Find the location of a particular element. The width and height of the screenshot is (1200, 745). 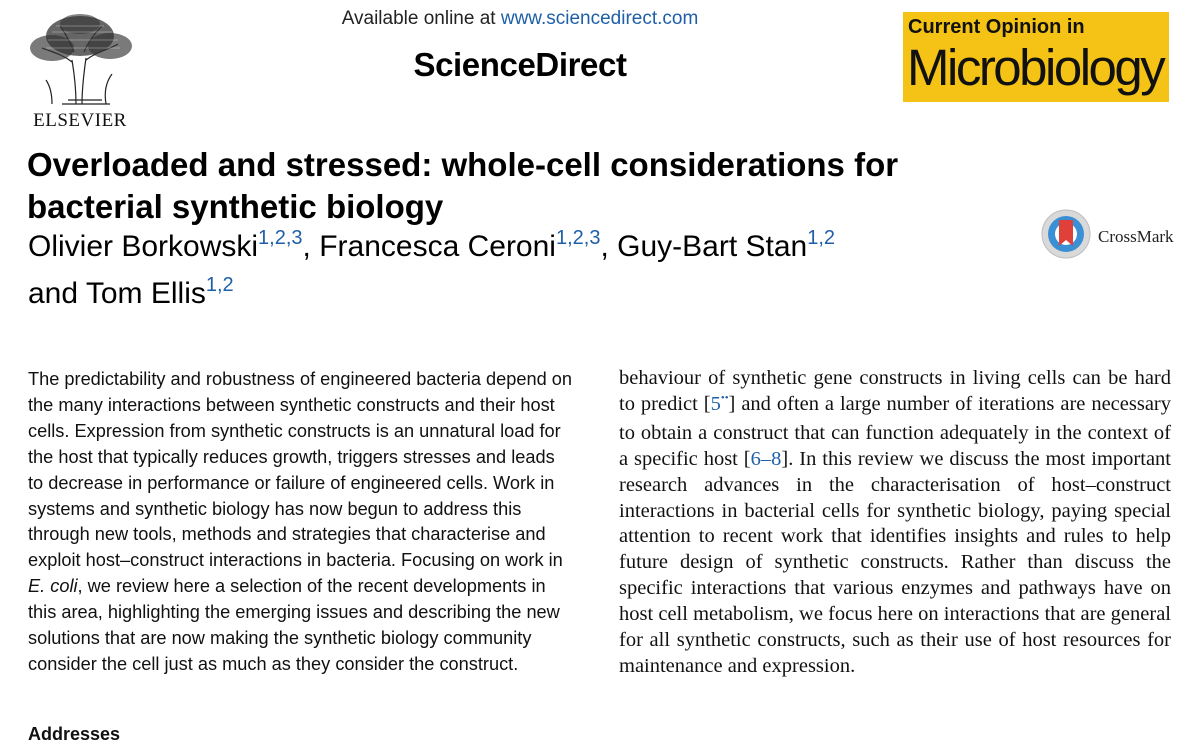

elsevier-logo: ELSEVIER is located at coordinates (80, 73).